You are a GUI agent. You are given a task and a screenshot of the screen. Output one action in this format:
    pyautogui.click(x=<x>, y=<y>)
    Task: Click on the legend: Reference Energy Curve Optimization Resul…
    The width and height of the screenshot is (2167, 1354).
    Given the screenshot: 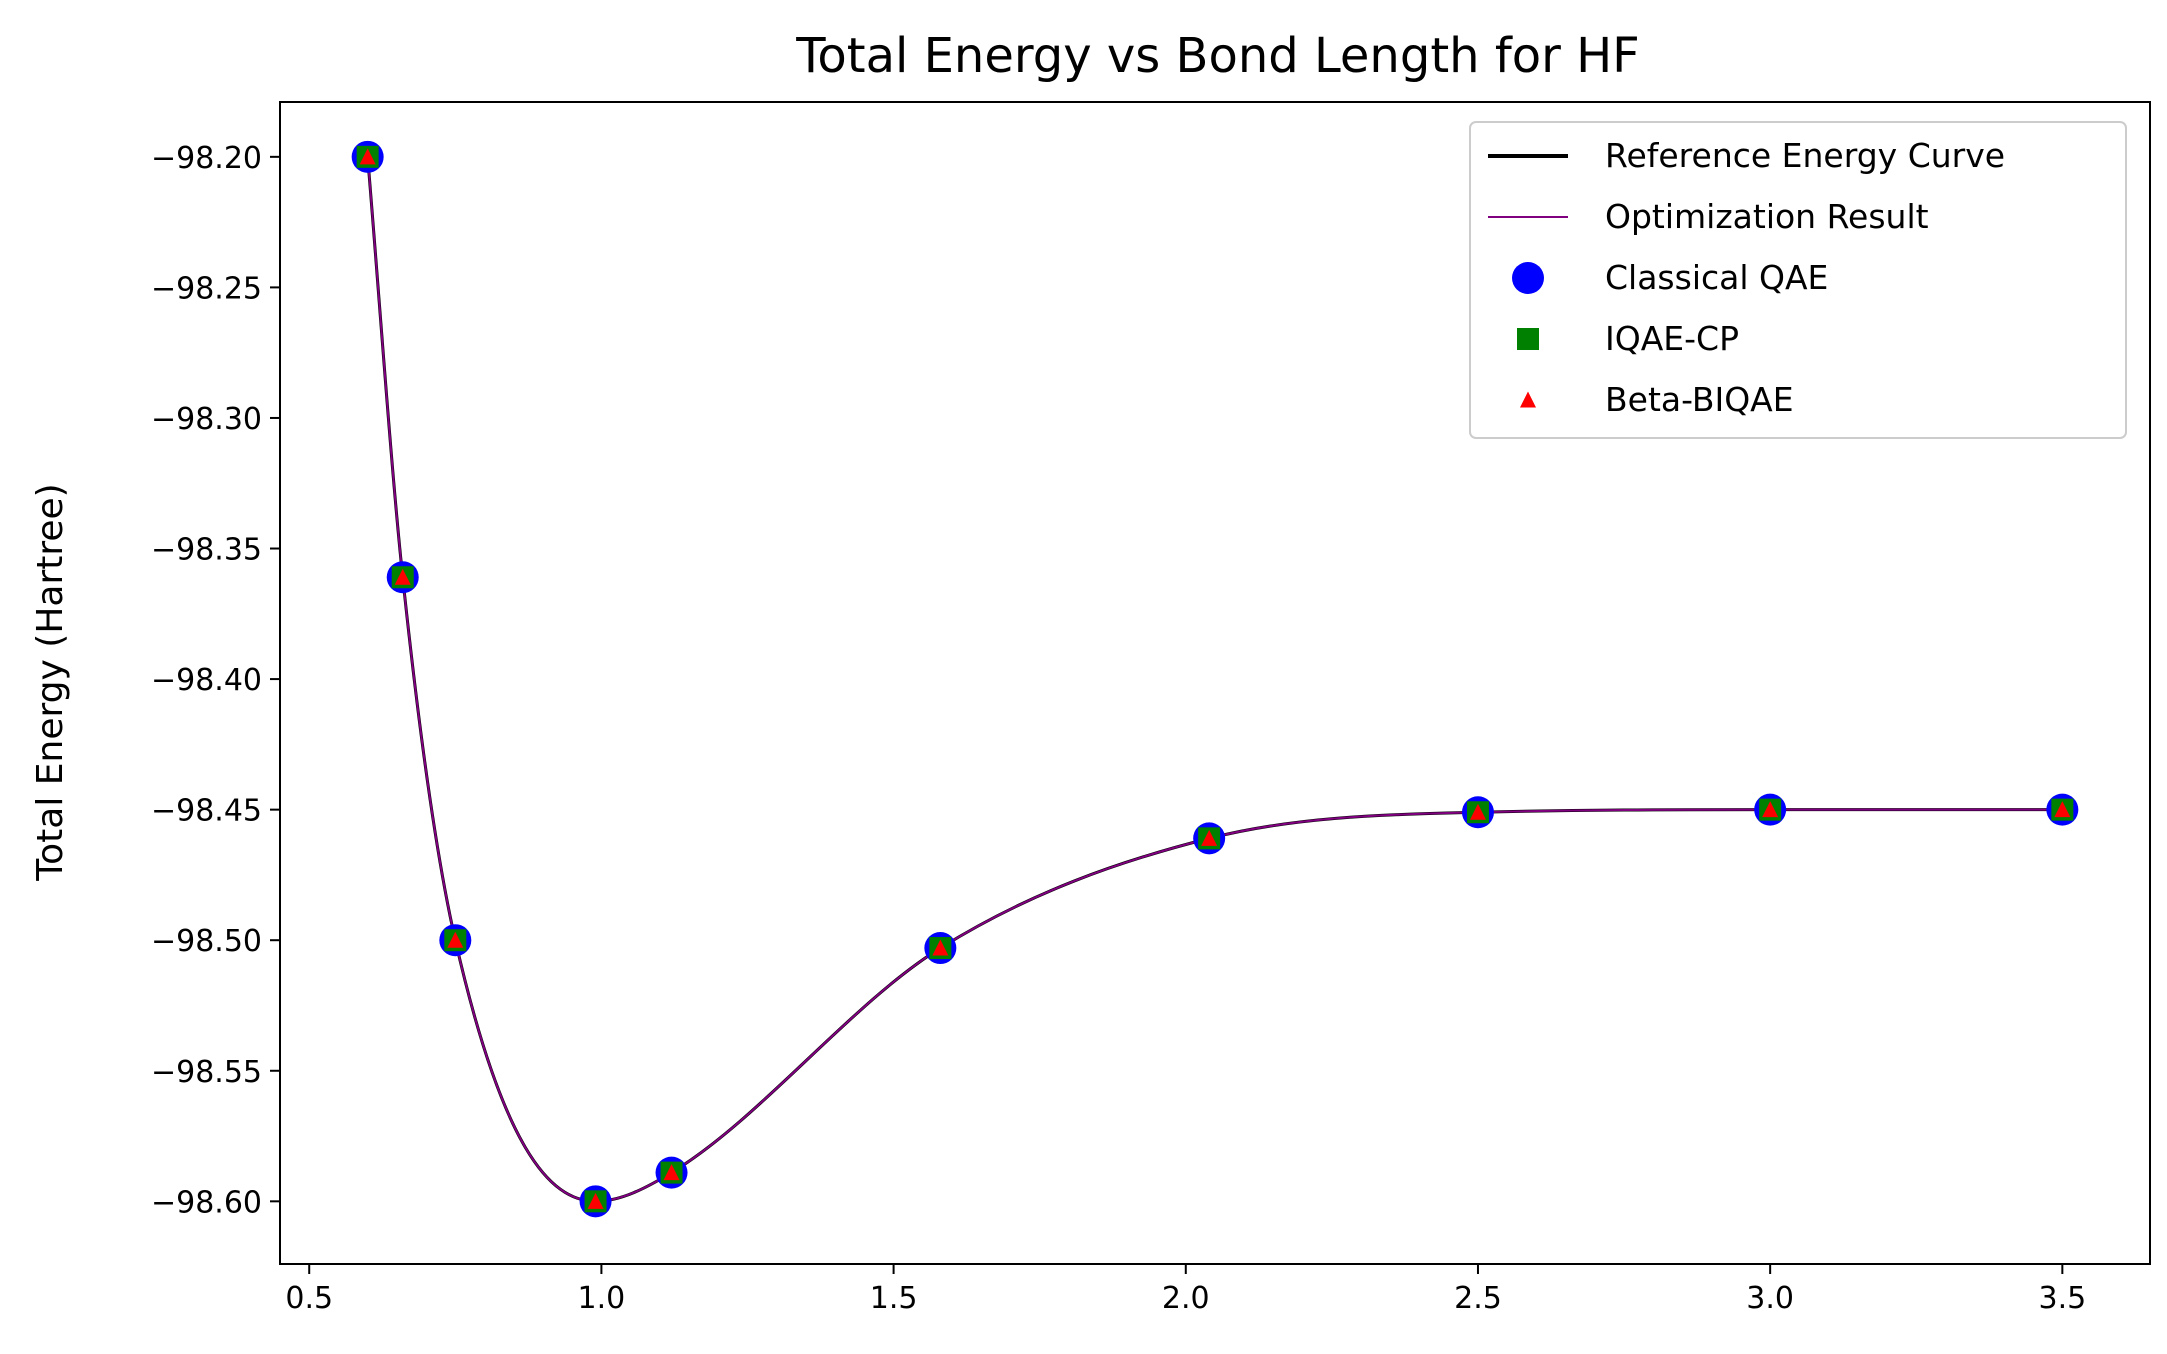 What is the action you would take?
    pyautogui.click(x=1798, y=280)
    